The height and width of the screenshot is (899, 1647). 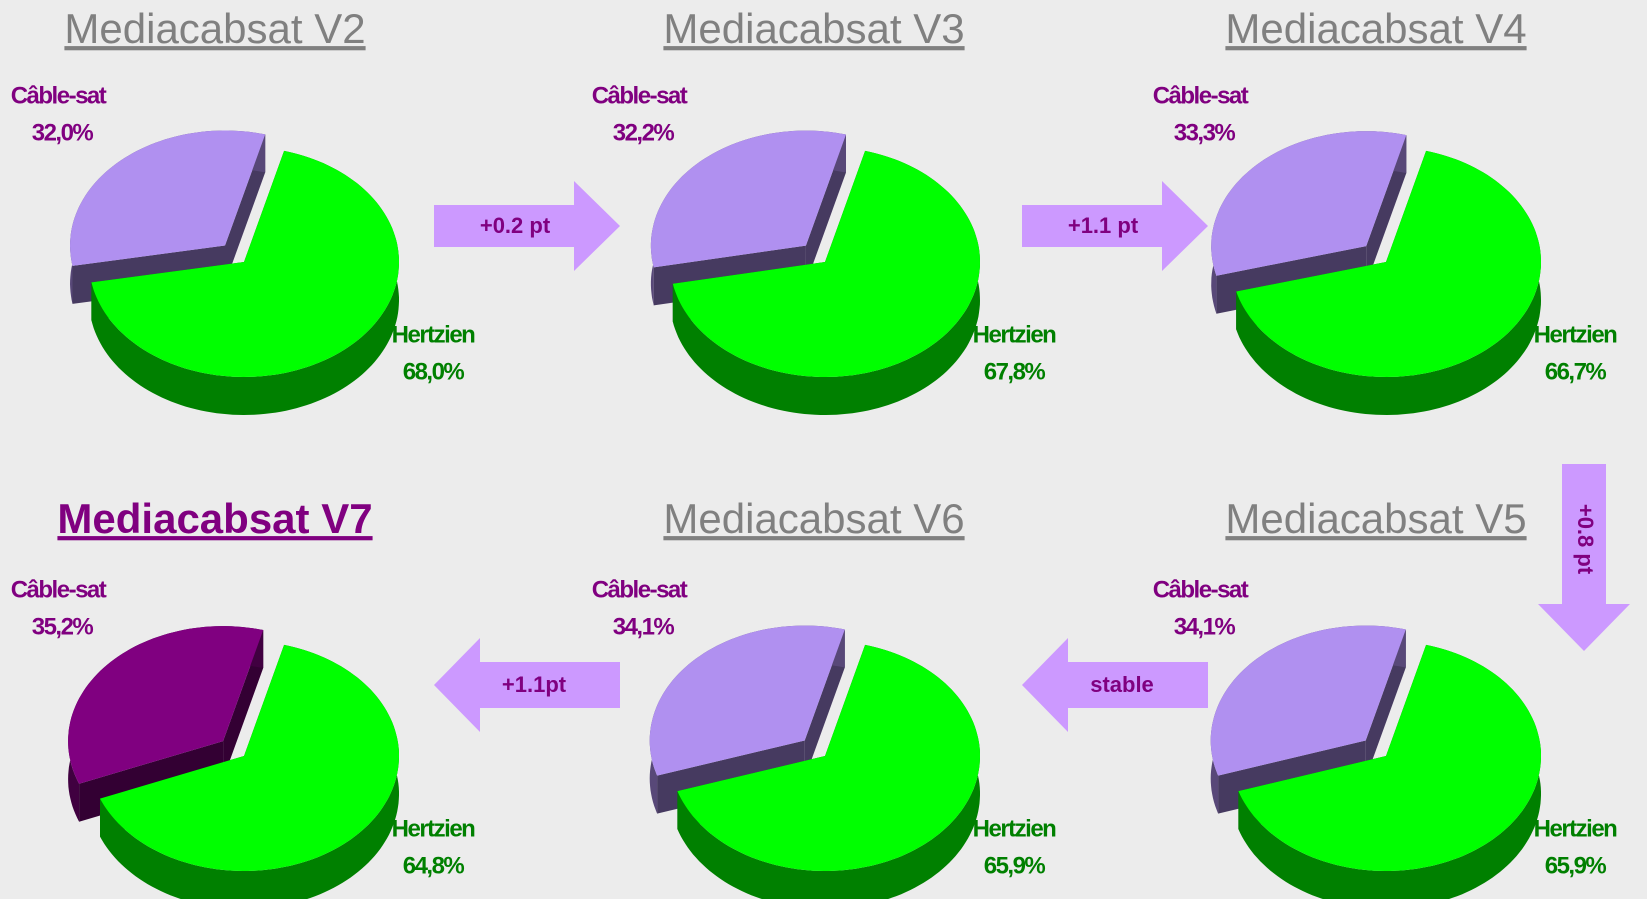 What do you see at coordinates (515, 225) in the screenshot?
I see `arrow-label: +0.2 pt` at bounding box center [515, 225].